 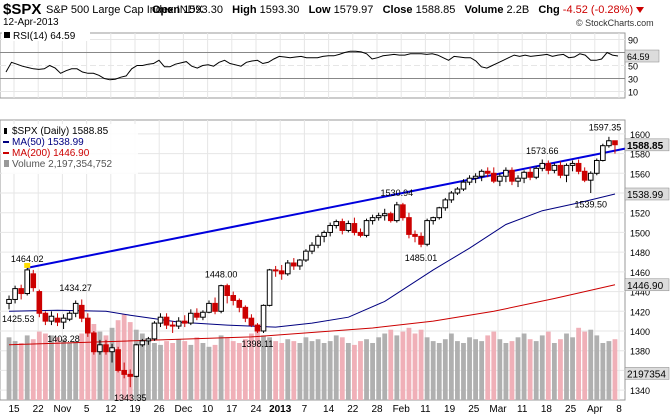 I want to click on rsi-legend-label: RSI(14) 64.59, so click(x=44, y=36).